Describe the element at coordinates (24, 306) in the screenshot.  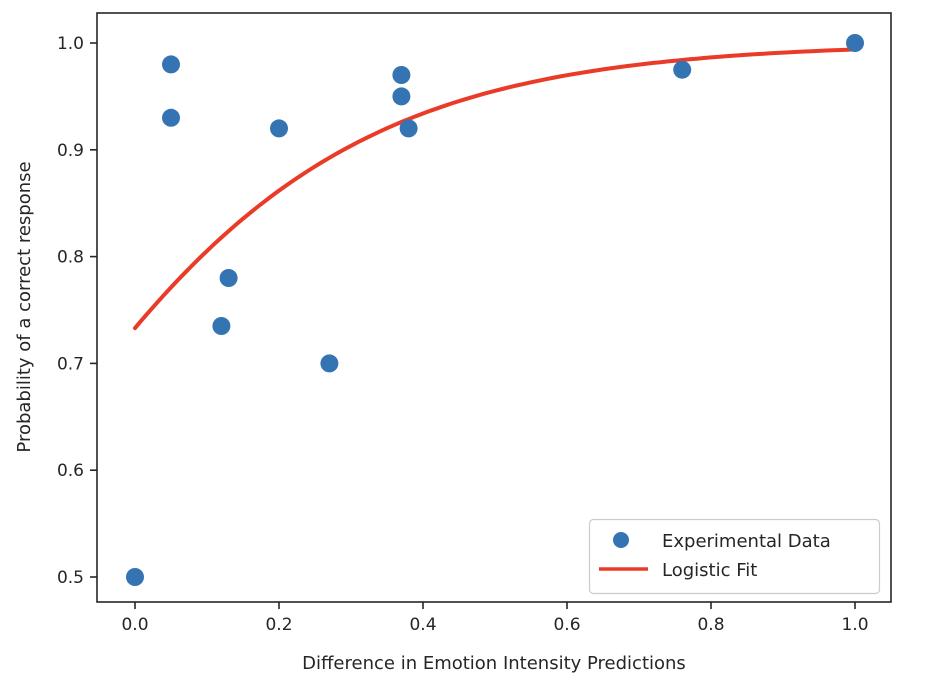
I see `y-axis-label: Probability of a correct response` at that location.